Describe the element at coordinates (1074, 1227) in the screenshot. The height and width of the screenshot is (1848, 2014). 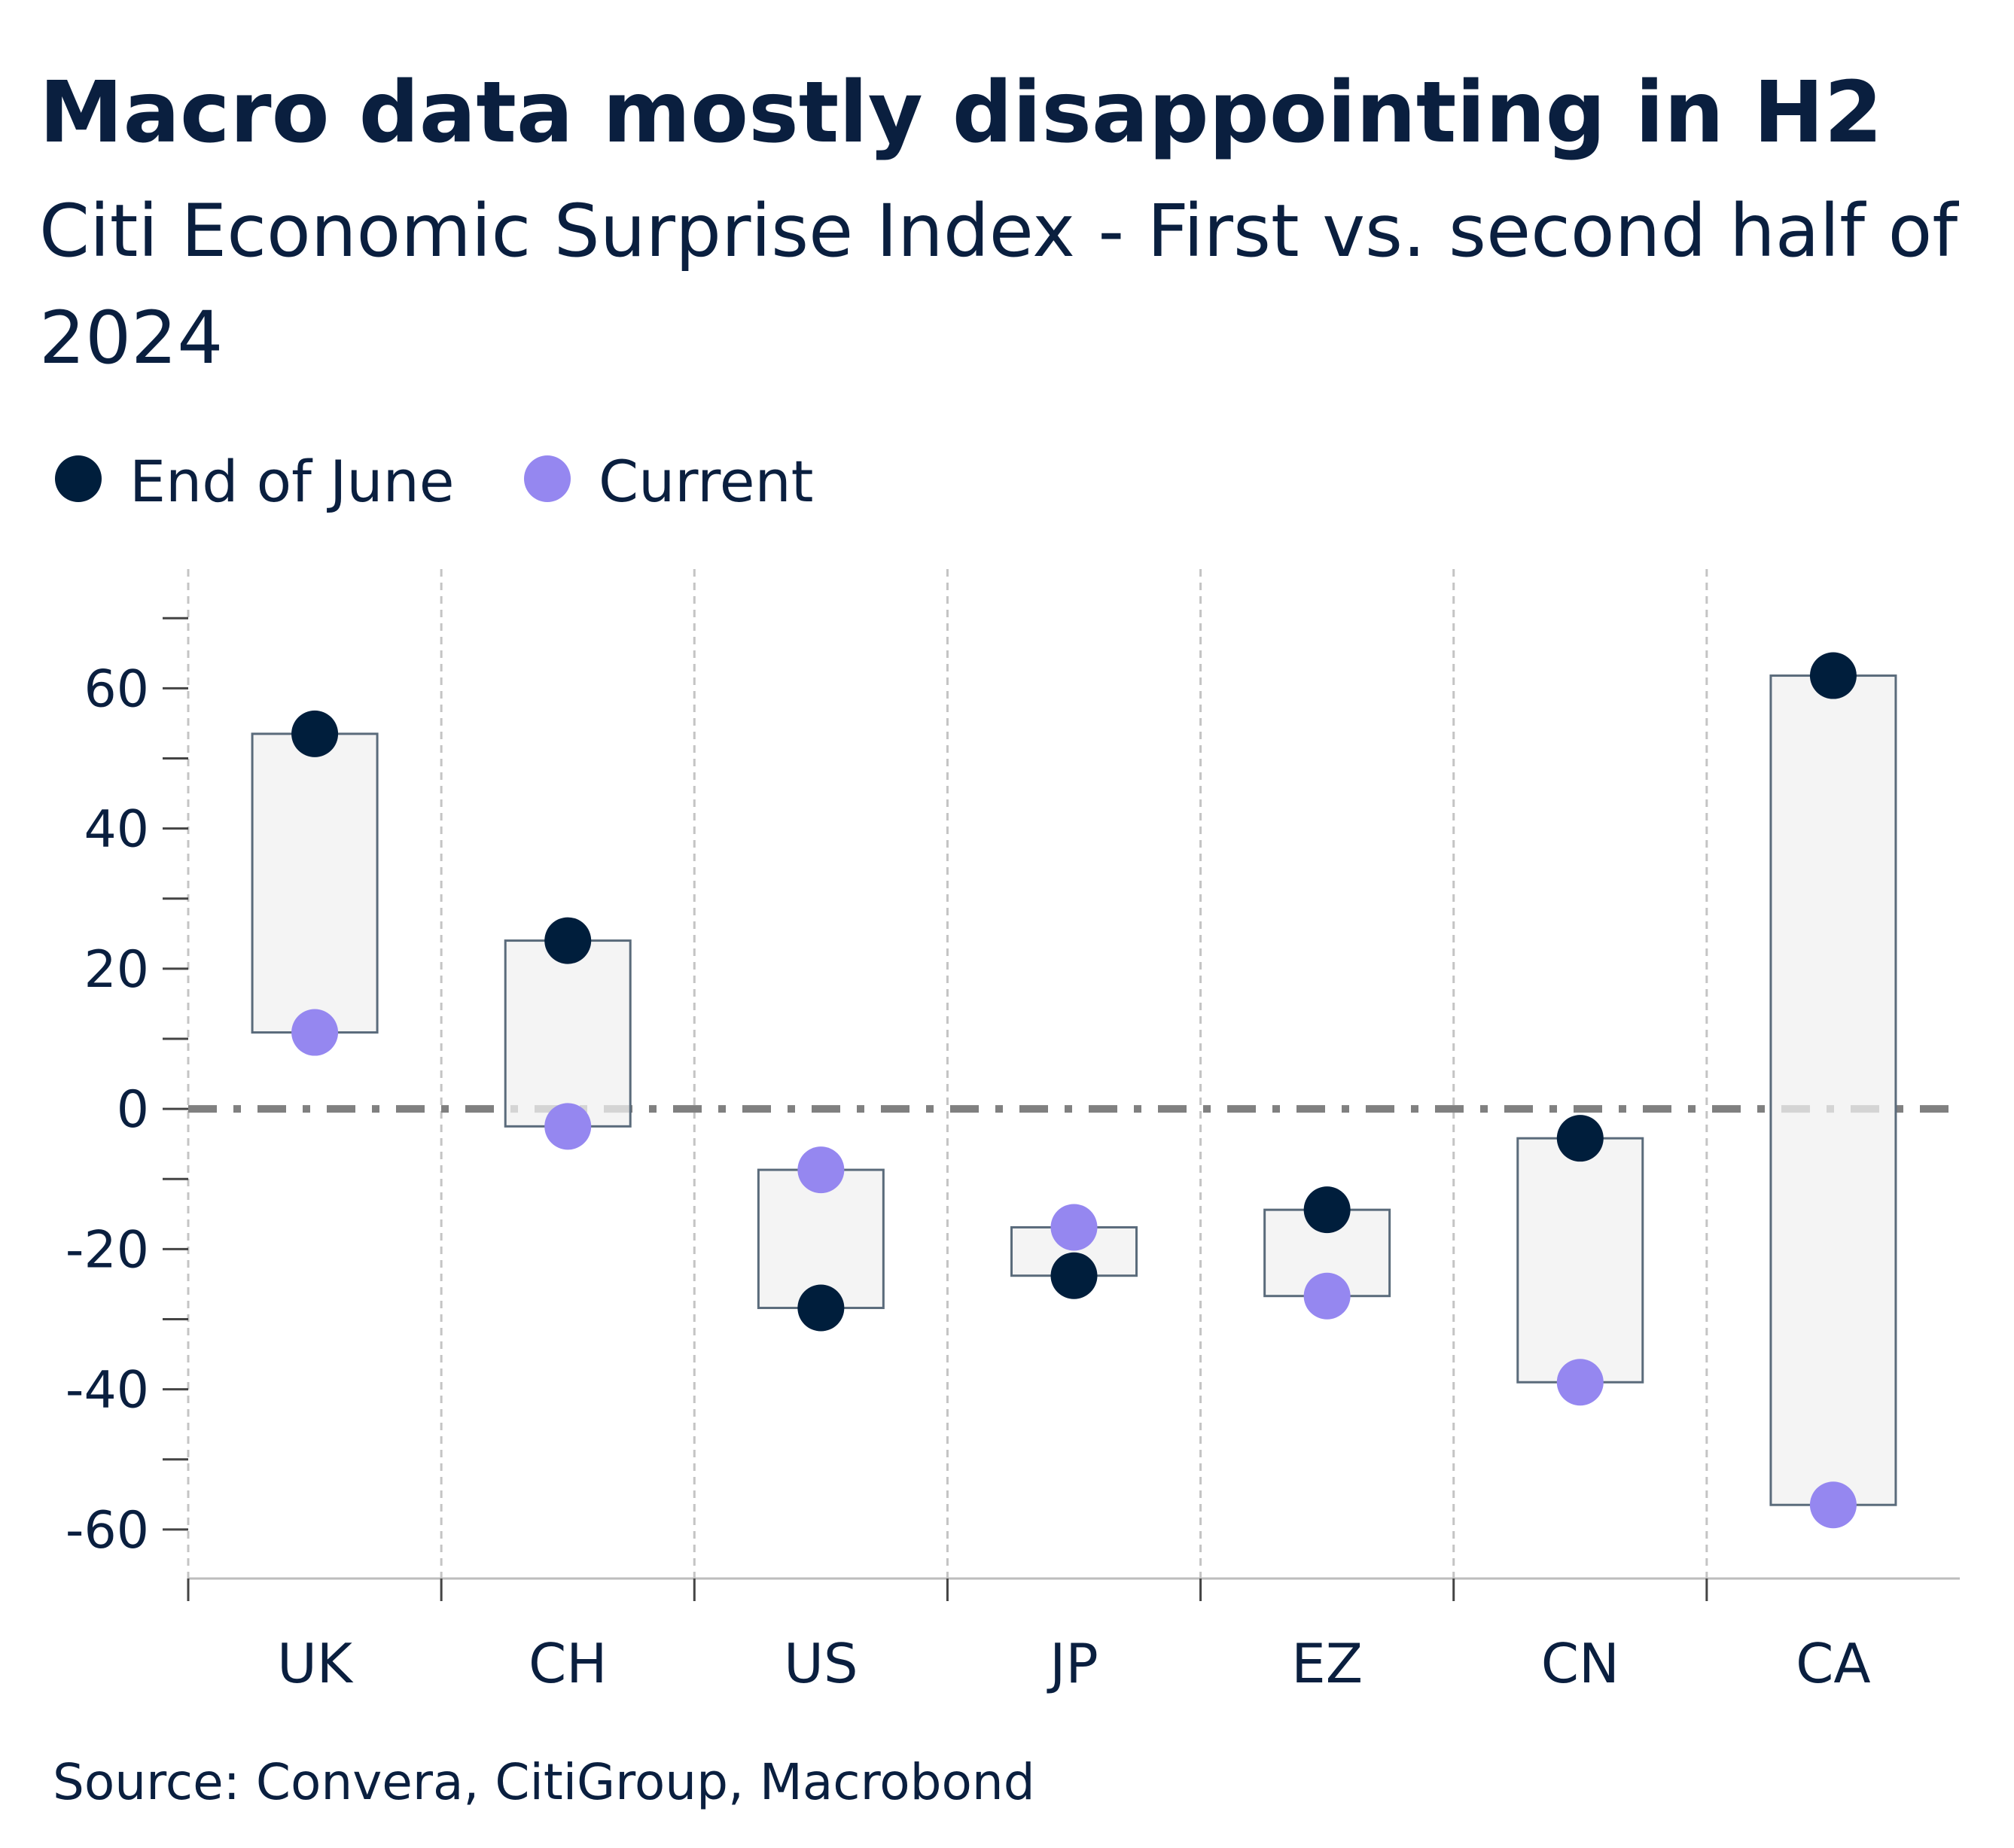
I see `point-current-jp` at that location.